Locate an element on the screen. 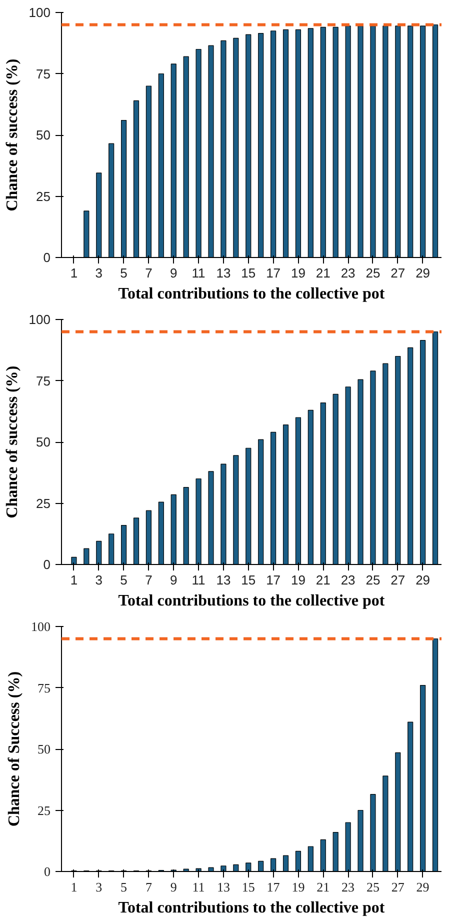 The height and width of the screenshot is (921, 453). y-axis-title: Chance of Success (%) is located at coordinates (14, 749).